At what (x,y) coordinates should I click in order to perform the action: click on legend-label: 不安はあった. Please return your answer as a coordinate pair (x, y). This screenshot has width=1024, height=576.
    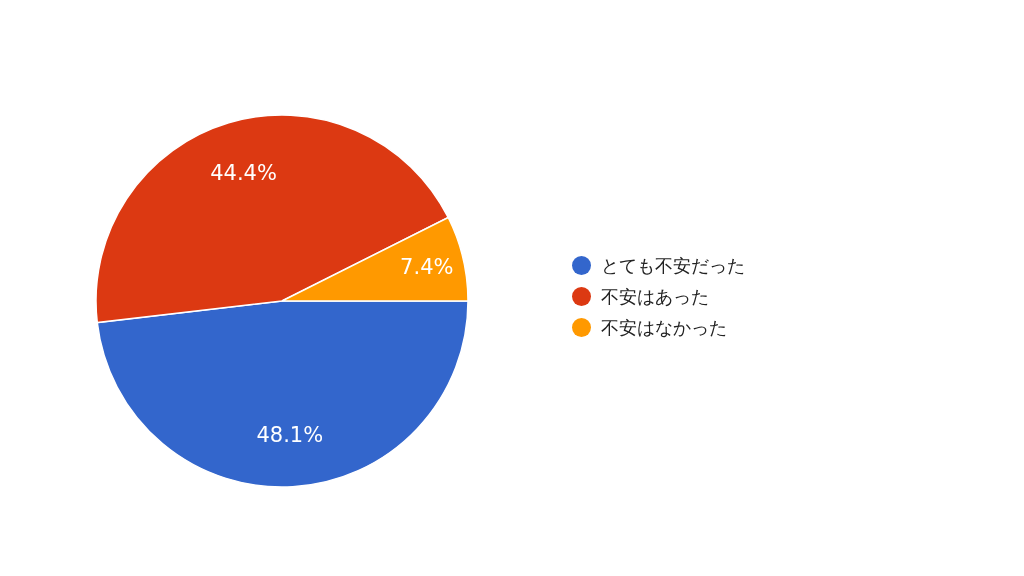
    Looking at the image, I should click on (655, 296).